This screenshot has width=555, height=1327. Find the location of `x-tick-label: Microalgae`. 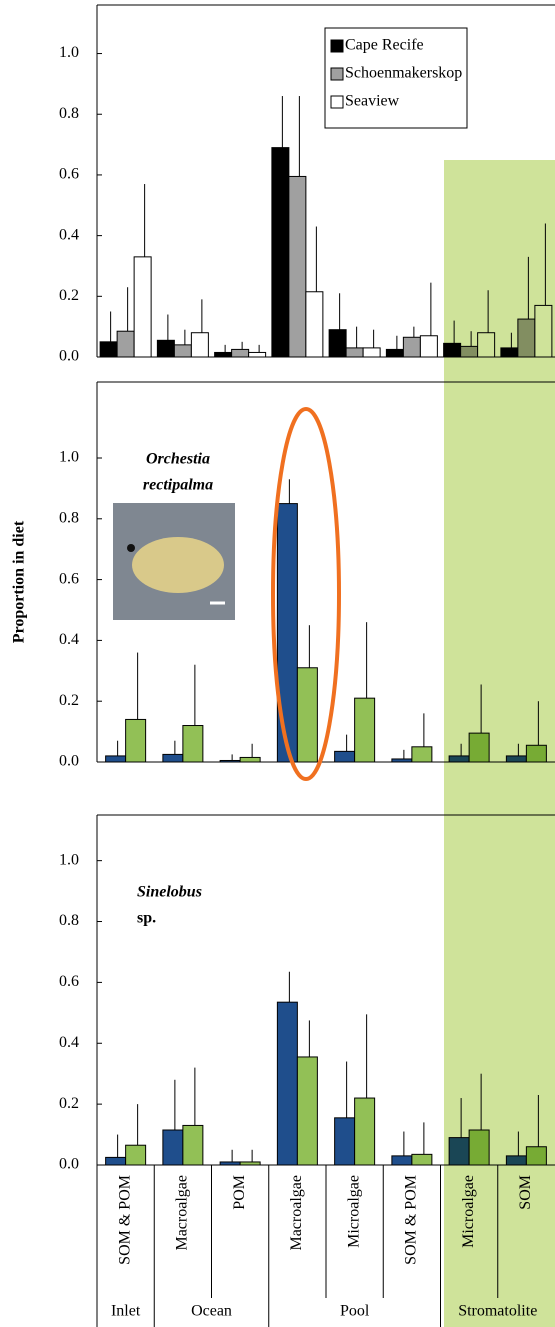

x-tick-label: Microalgae is located at coordinates (353, 1211).